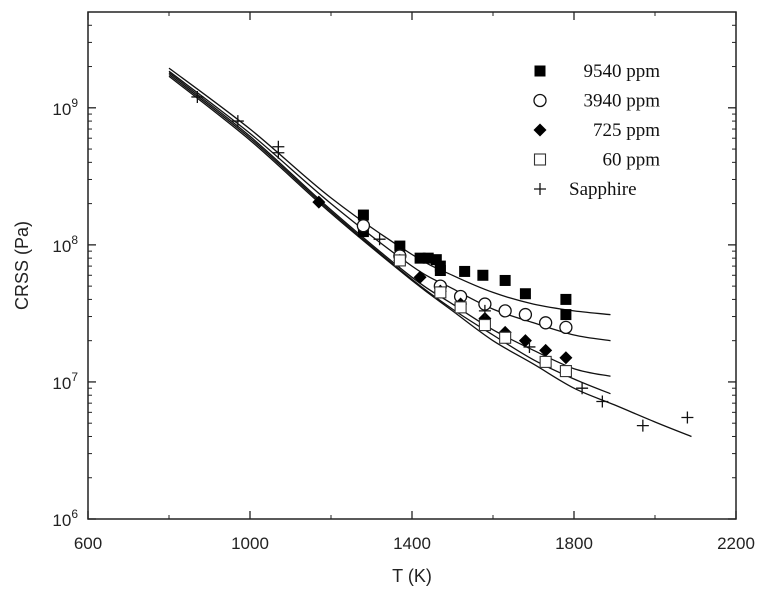 The image size is (759, 592). Describe the element at coordinates (540, 189) in the screenshot. I see `legend-marker-sapphire` at that location.